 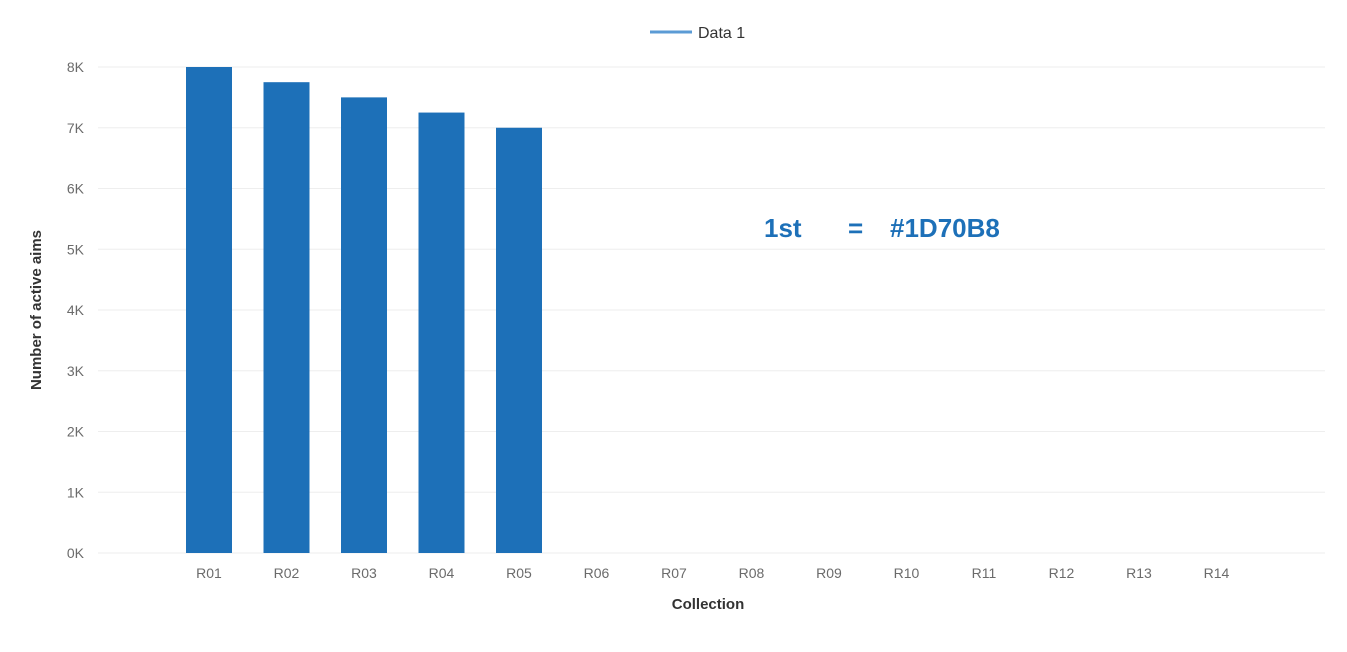 What do you see at coordinates (907, 573) in the screenshot?
I see `x-tick-label: R10` at bounding box center [907, 573].